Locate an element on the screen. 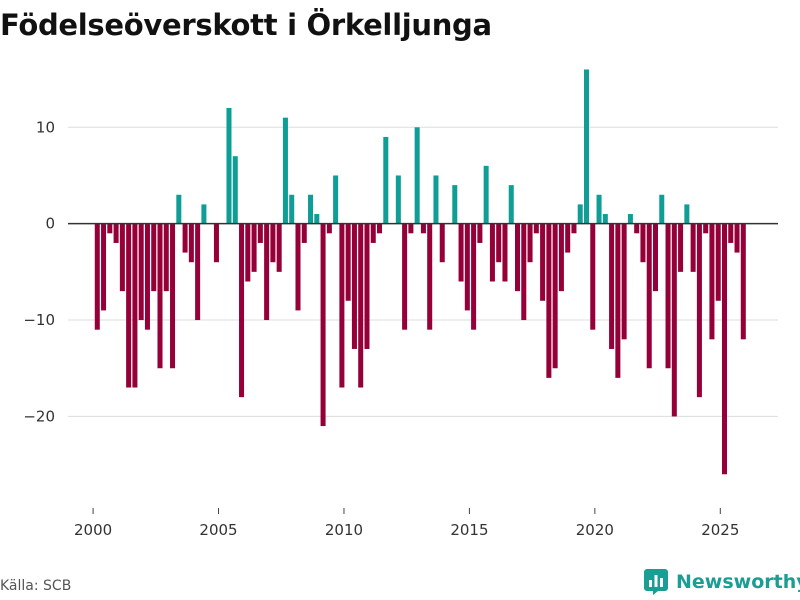  brand-name: Newsworthy is located at coordinates (738, 582).